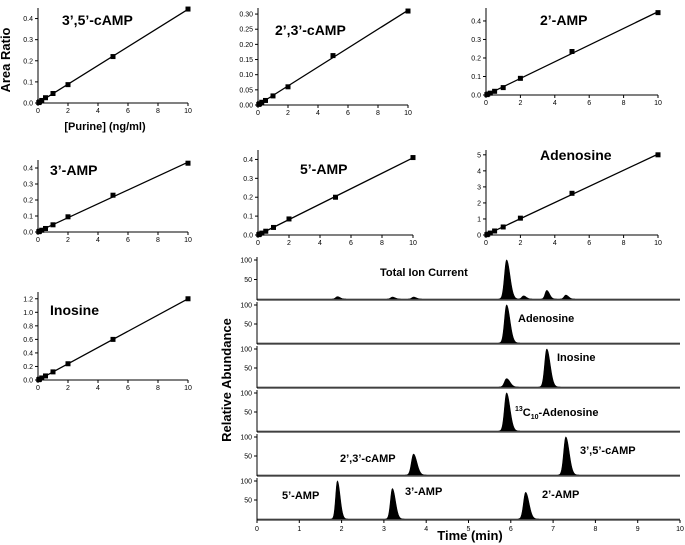 This screenshot has height=545, width=685. Describe the element at coordinates (246, 90) in the screenshot. I see `y-tick-label: 0.05` at that location.